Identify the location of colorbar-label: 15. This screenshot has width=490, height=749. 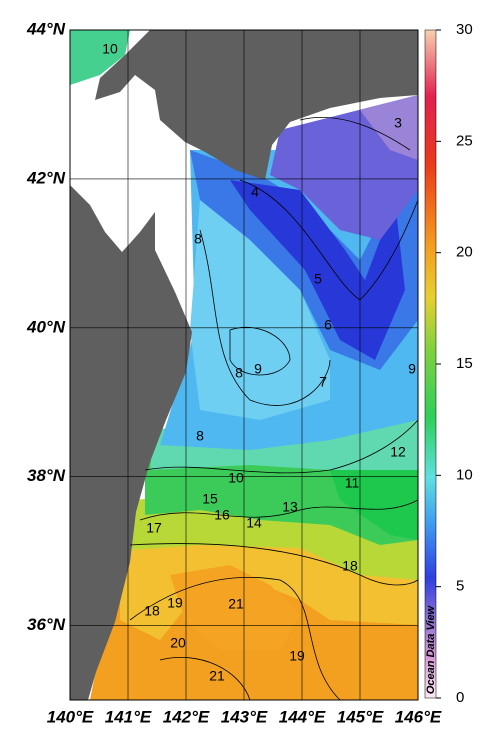
(464, 363).